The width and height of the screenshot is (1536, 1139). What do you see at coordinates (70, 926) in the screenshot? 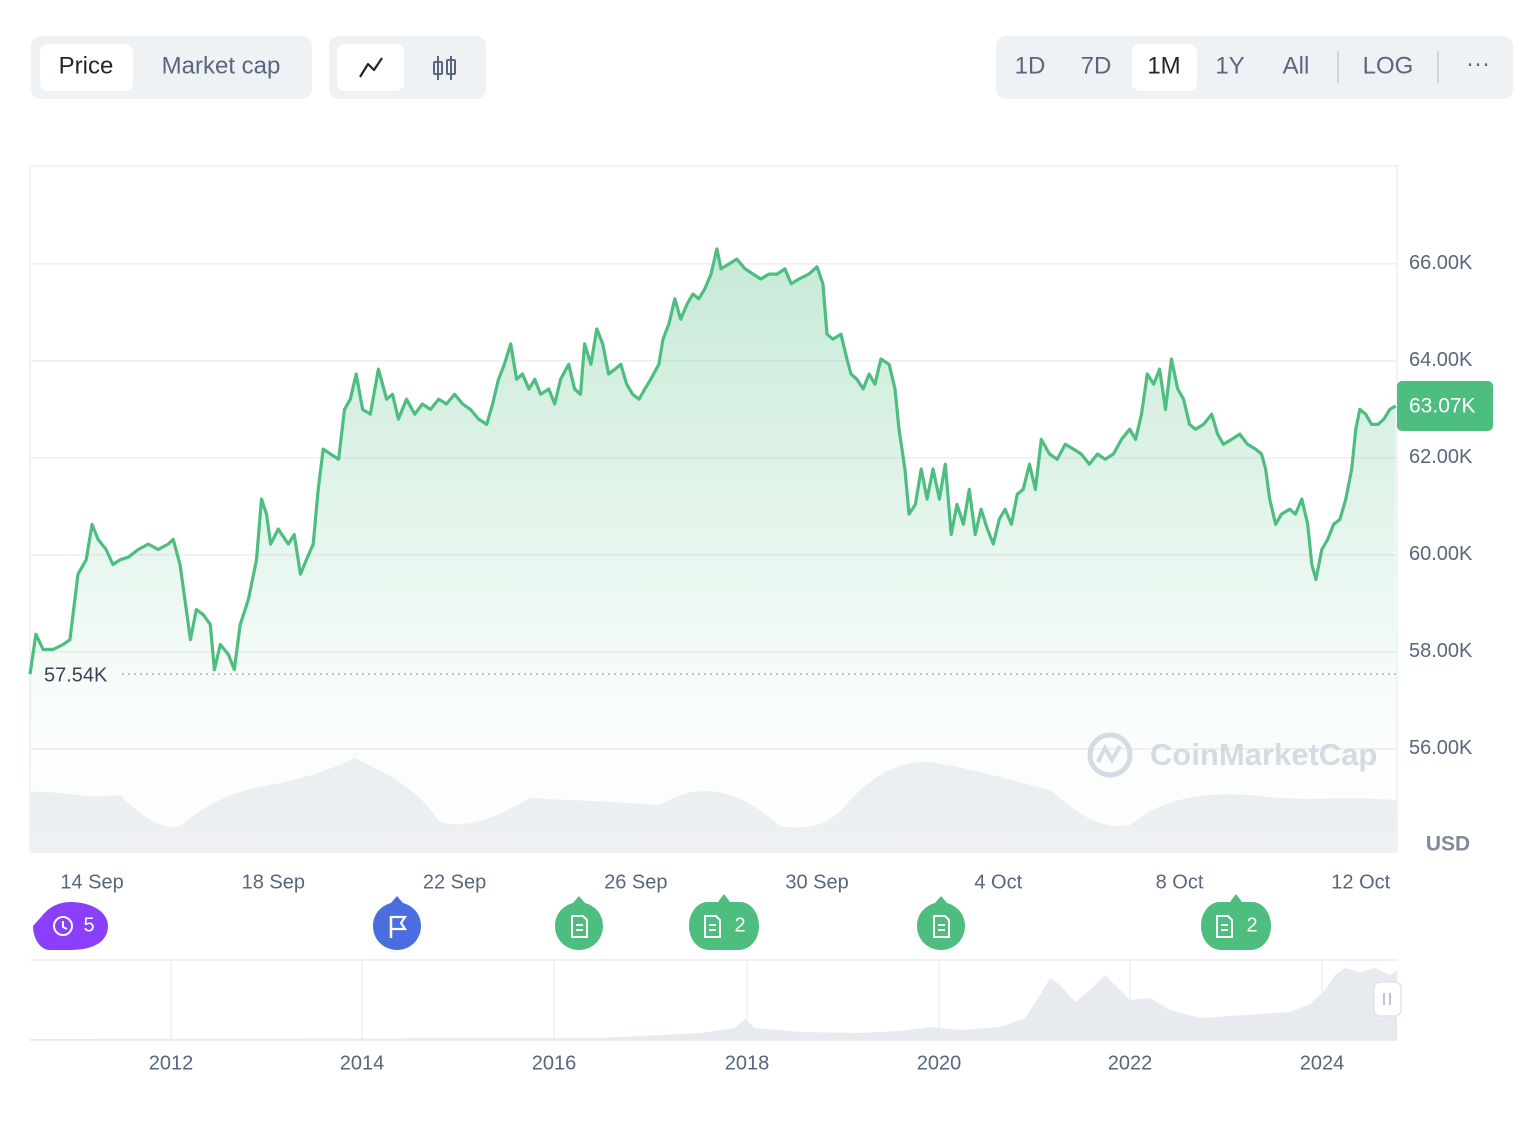
I see `event-marker: 5` at bounding box center [70, 926].